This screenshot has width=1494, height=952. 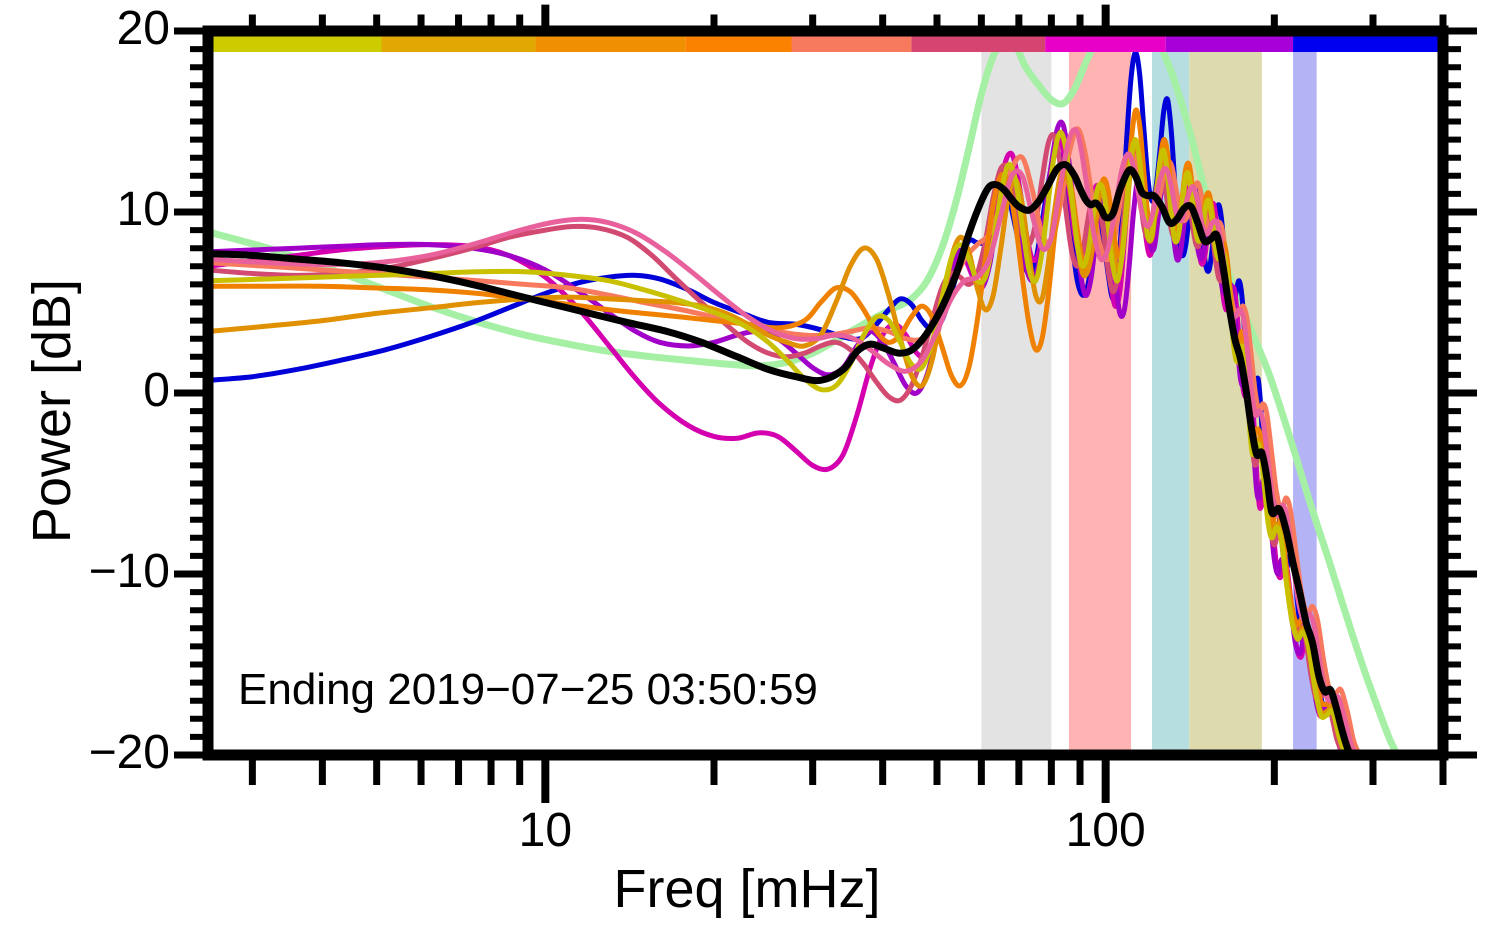 What do you see at coordinates (129, 752) in the screenshot?
I see `y-tick-label: −20` at bounding box center [129, 752].